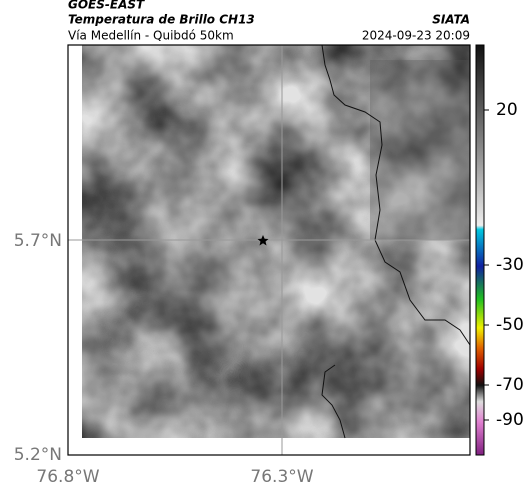 The width and height of the screenshot is (526, 495). Describe the element at coordinates (510, 385) in the screenshot. I see `colorbar-label: -70` at that location.